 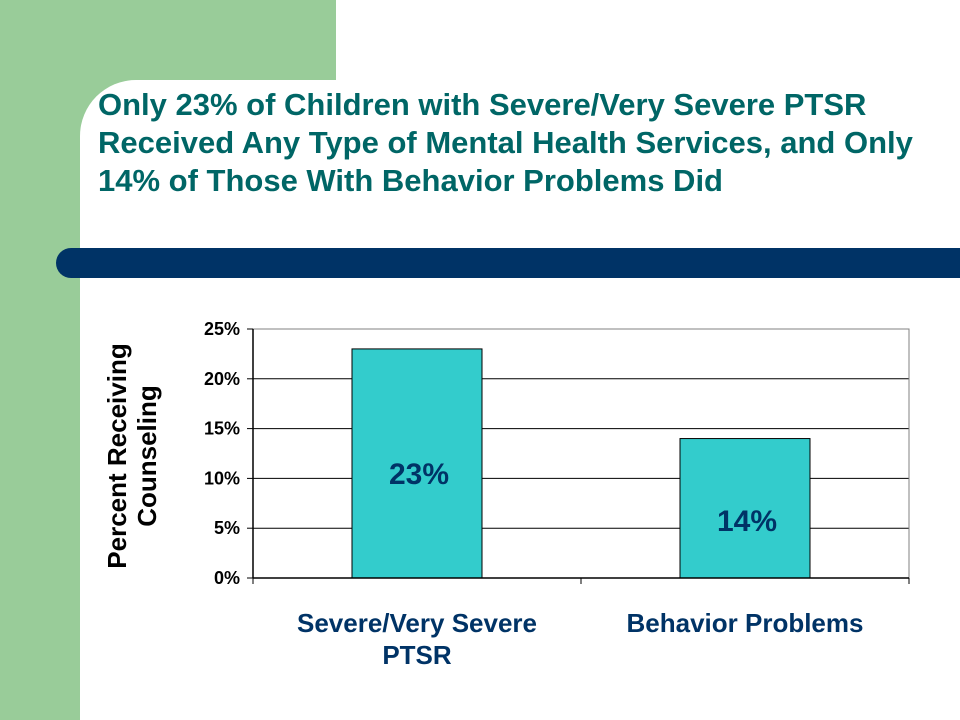 I want to click on y-tick-label: 25%, so click(x=222, y=329).